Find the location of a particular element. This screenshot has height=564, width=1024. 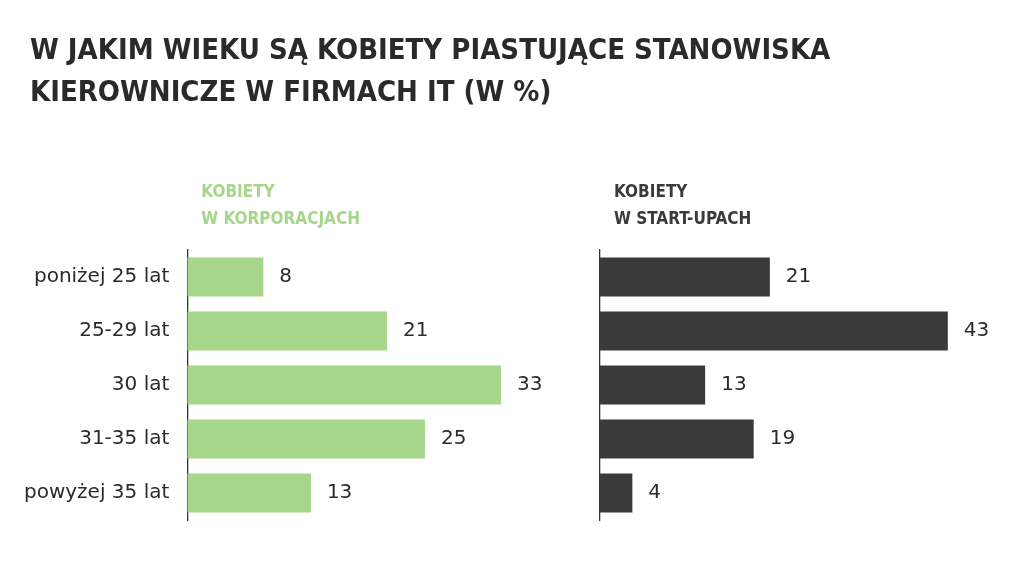

data-label: 4 is located at coordinates (655, 491).